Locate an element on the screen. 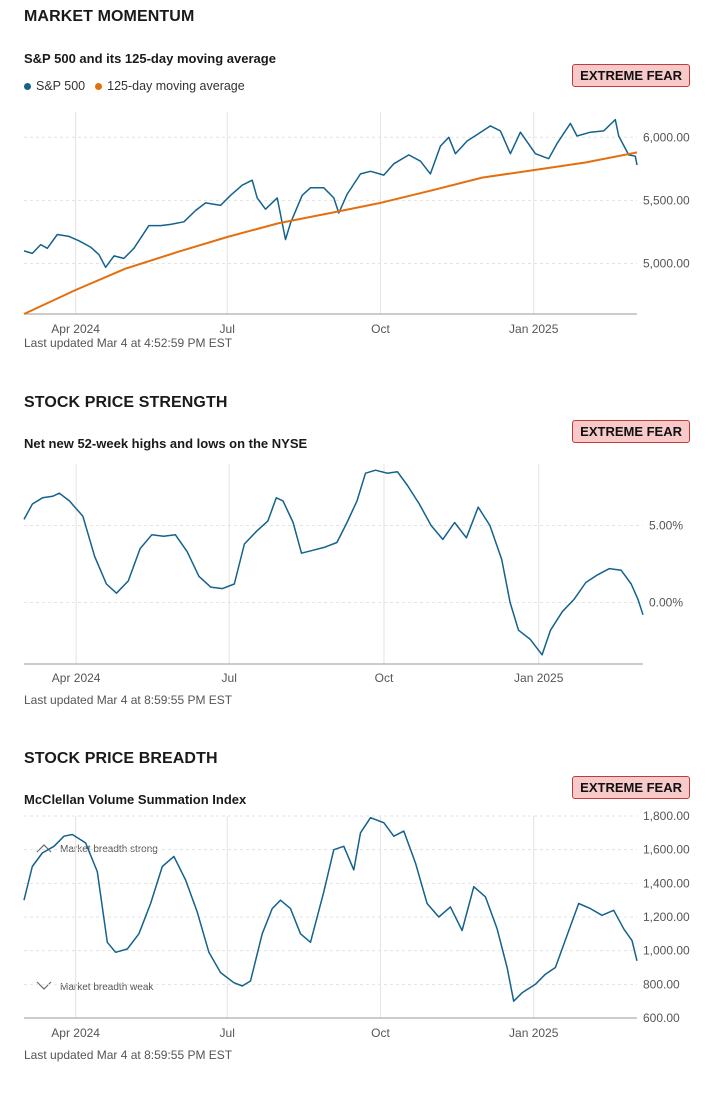  breadth-weak-annotation: Market breadth weak is located at coordinates (95, 987).